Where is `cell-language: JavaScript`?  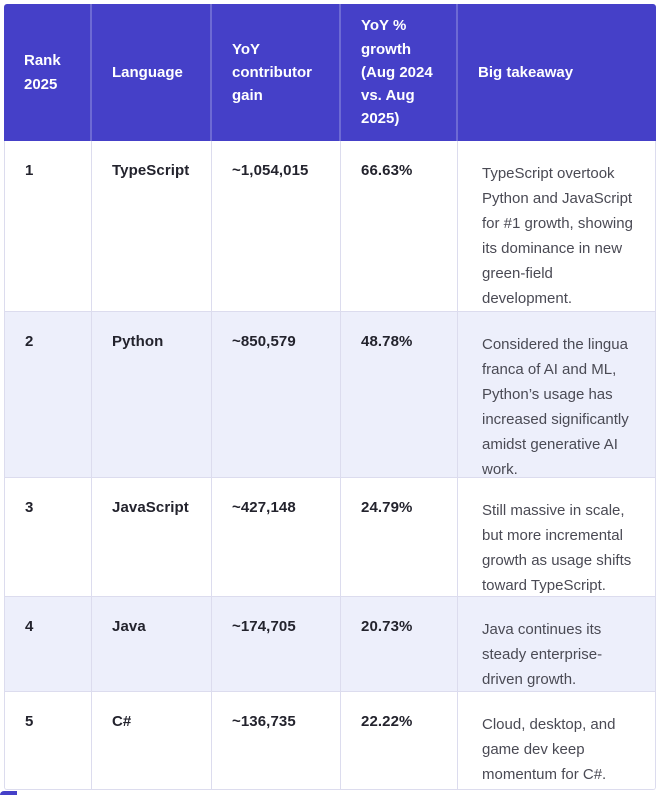
cell-language: JavaScript is located at coordinates (152, 538).